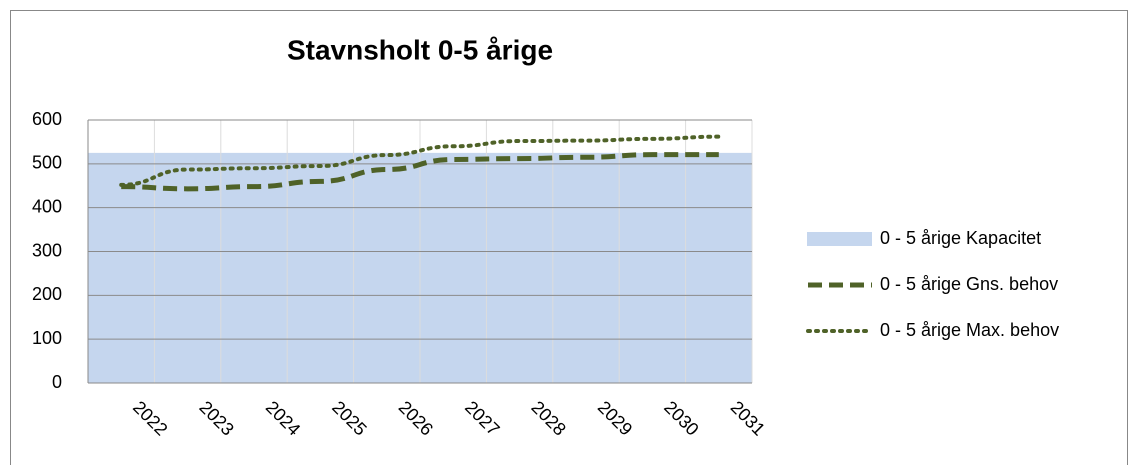  What do you see at coordinates (969, 330) in the screenshot?
I see `legend-label: 0 - 5 årige Max. behov` at bounding box center [969, 330].